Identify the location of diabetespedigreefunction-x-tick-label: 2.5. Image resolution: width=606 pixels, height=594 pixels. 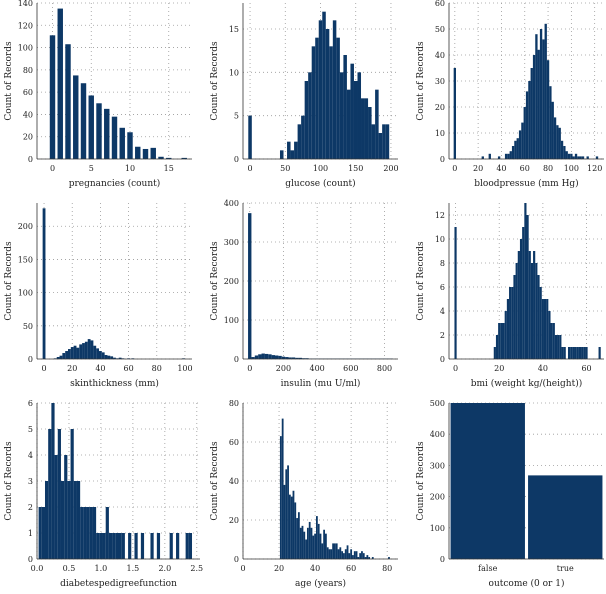
(196, 568).